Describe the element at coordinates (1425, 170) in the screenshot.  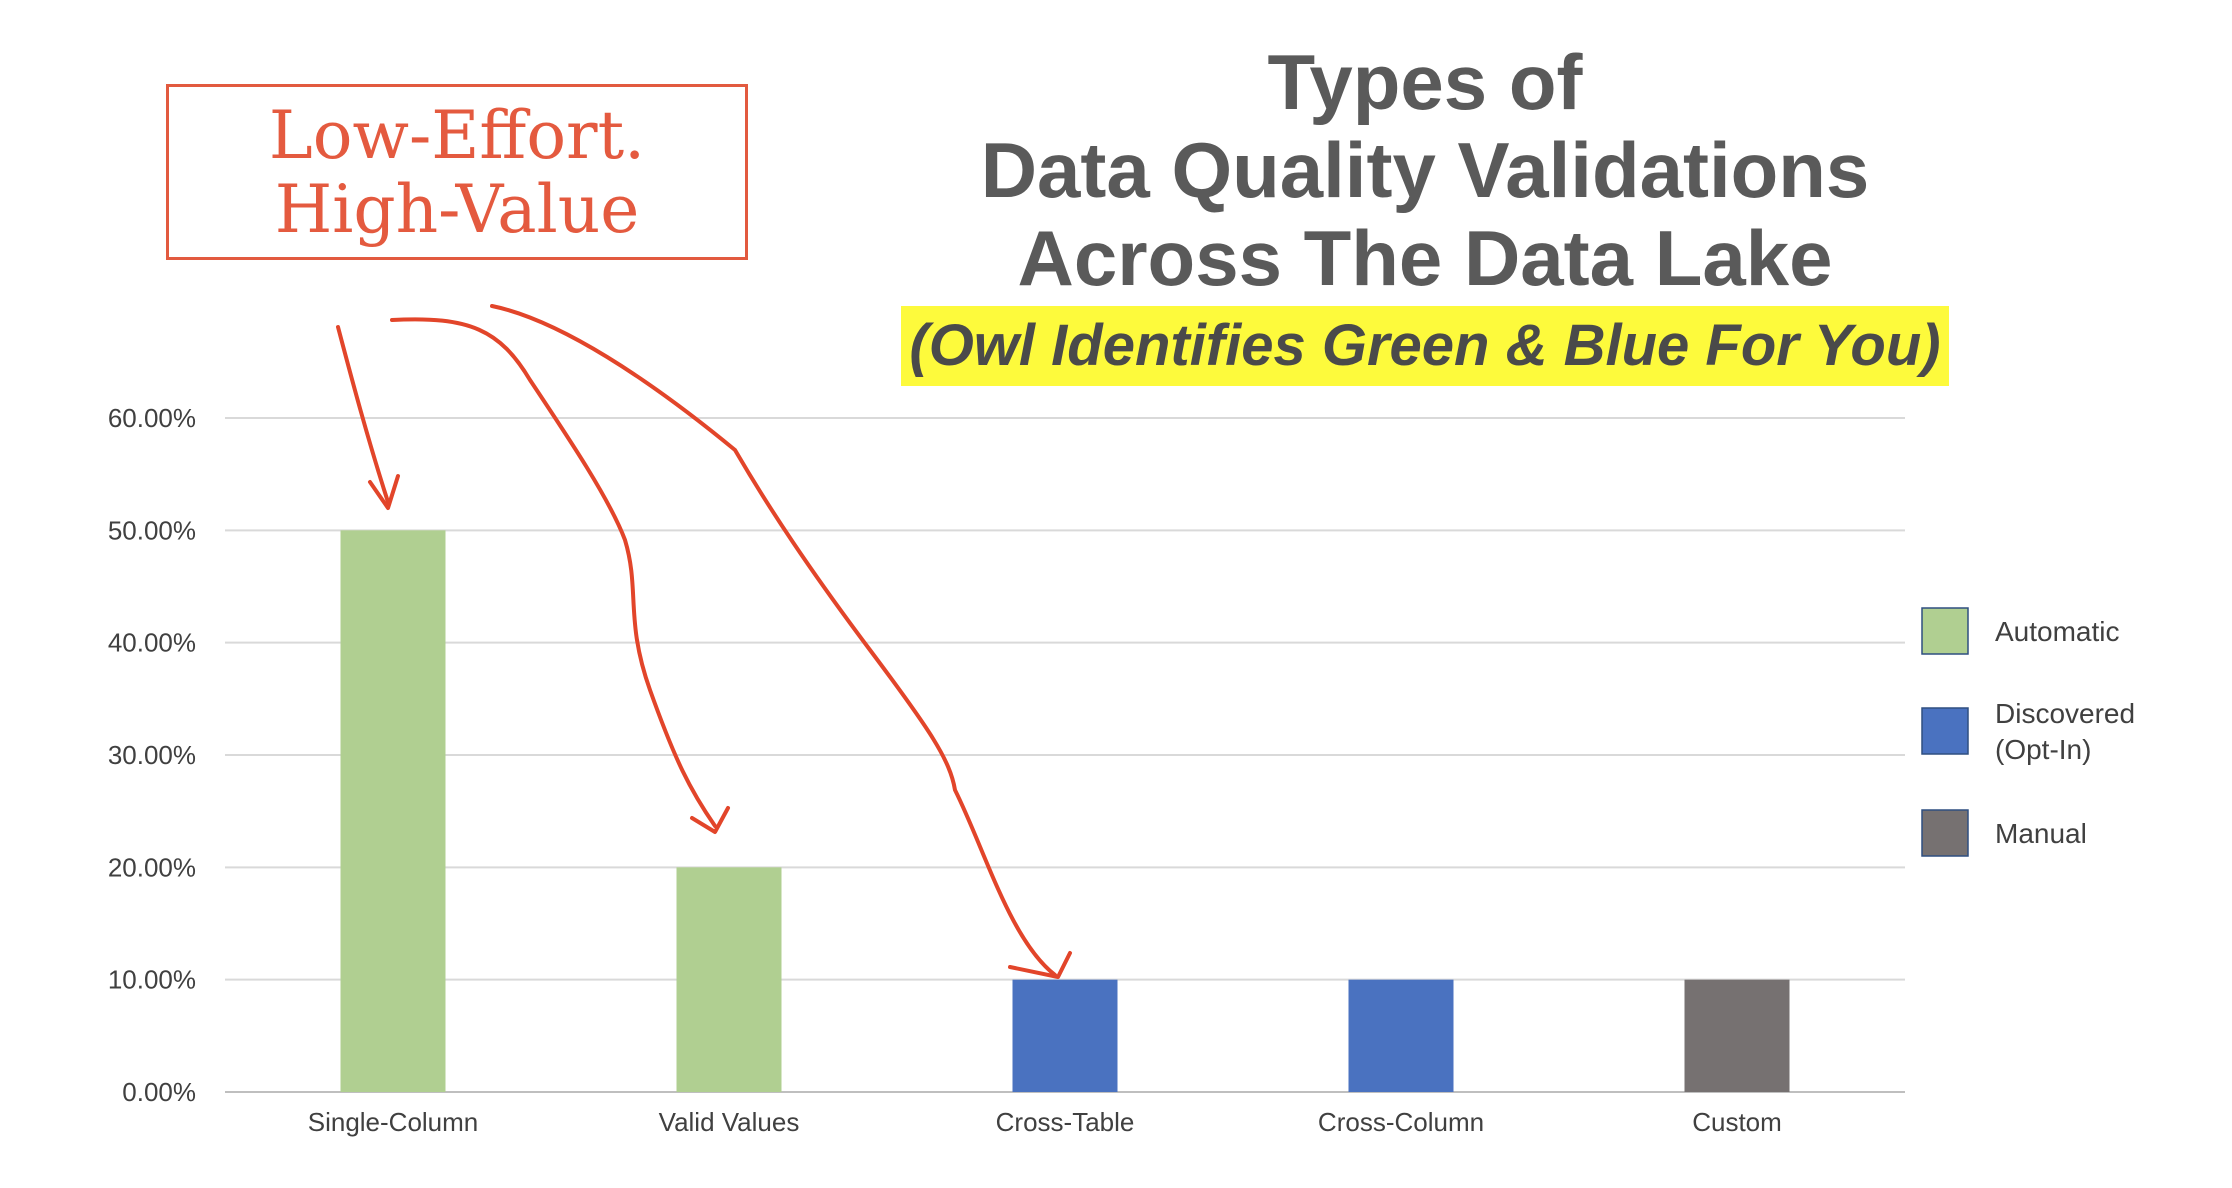
I see `title-line-2: Data Quality Validations` at that location.